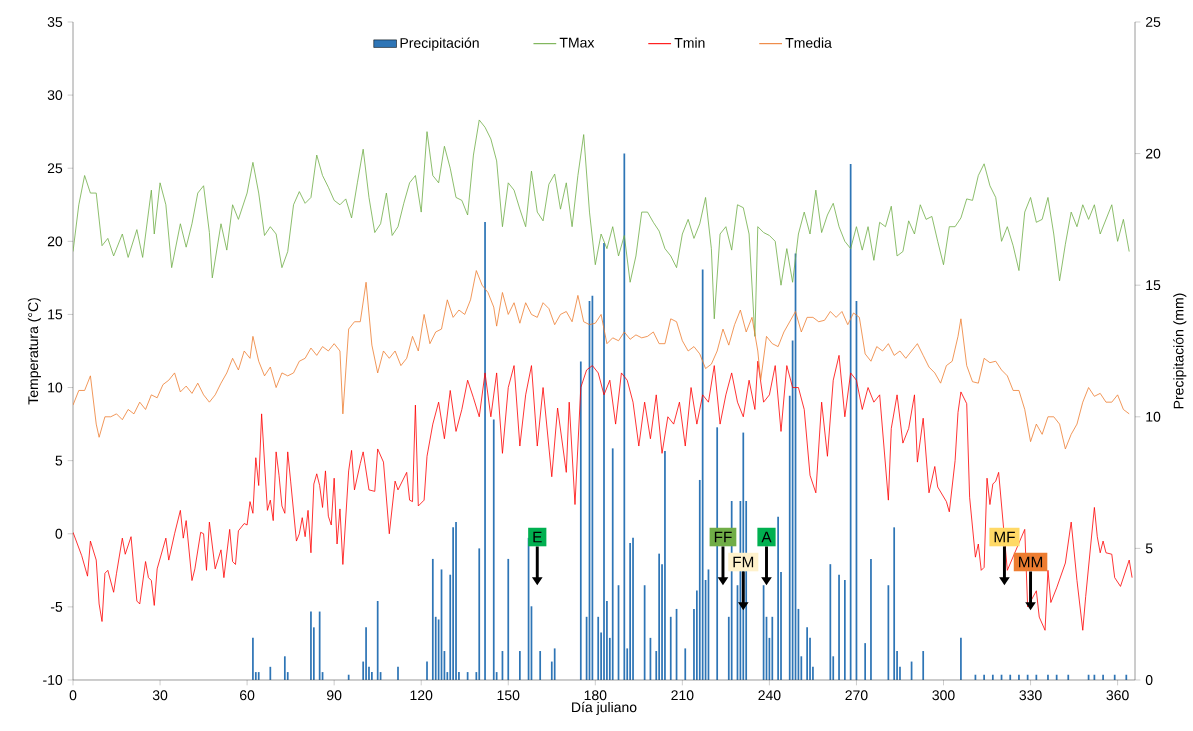 This screenshot has width=1193, height=731. What do you see at coordinates (604, 708) in the screenshot?
I see `x-axis-title: Día juliano` at bounding box center [604, 708].